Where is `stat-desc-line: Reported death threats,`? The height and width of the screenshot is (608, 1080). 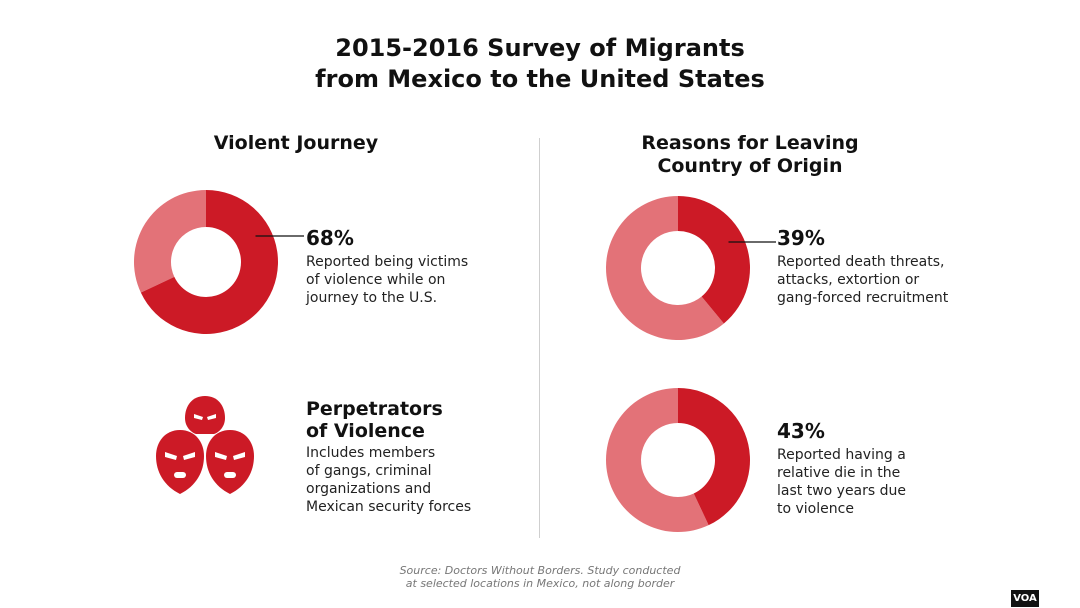 stat-desc-line: Reported death threats, is located at coordinates (861, 262).